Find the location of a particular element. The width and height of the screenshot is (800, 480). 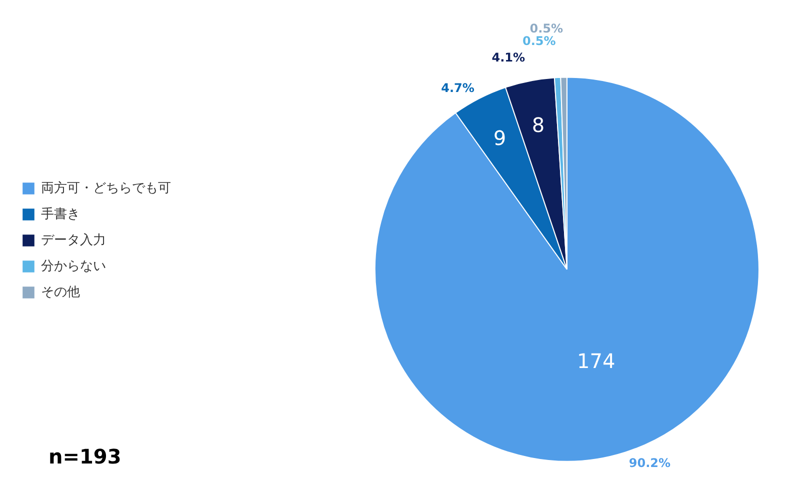

data-label: 174 is located at coordinates (596, 361).